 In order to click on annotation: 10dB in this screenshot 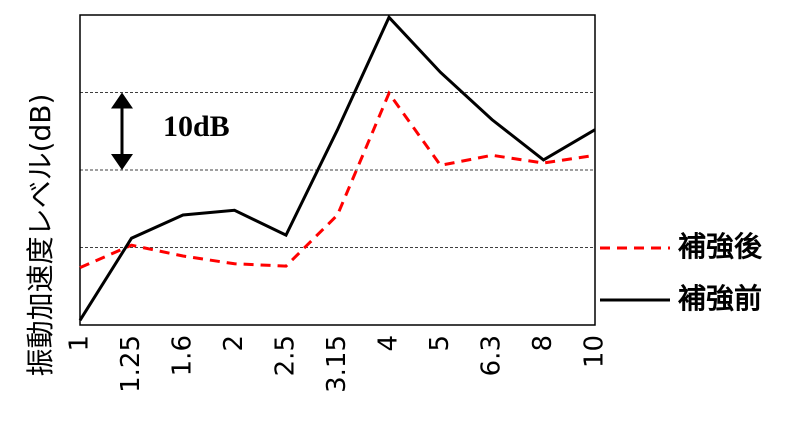, I will do `click(196, 126)`.